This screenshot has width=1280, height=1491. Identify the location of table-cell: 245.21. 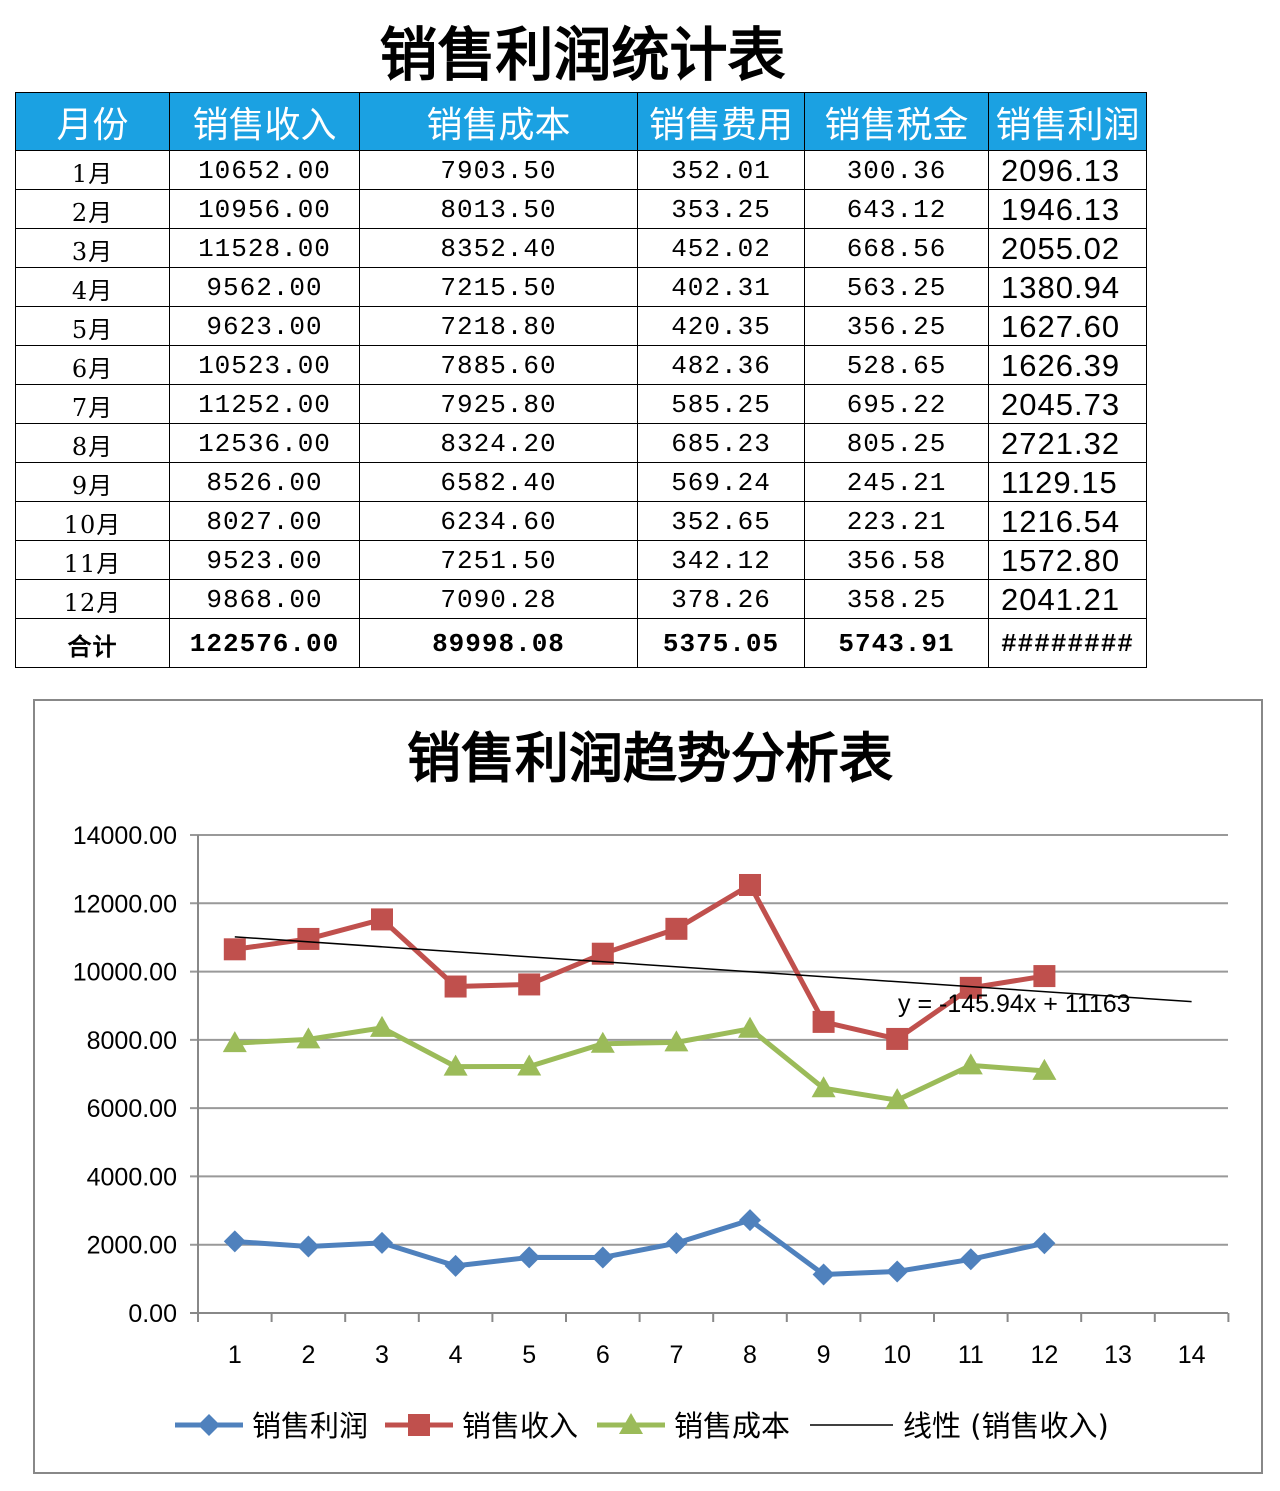
(896, 482).